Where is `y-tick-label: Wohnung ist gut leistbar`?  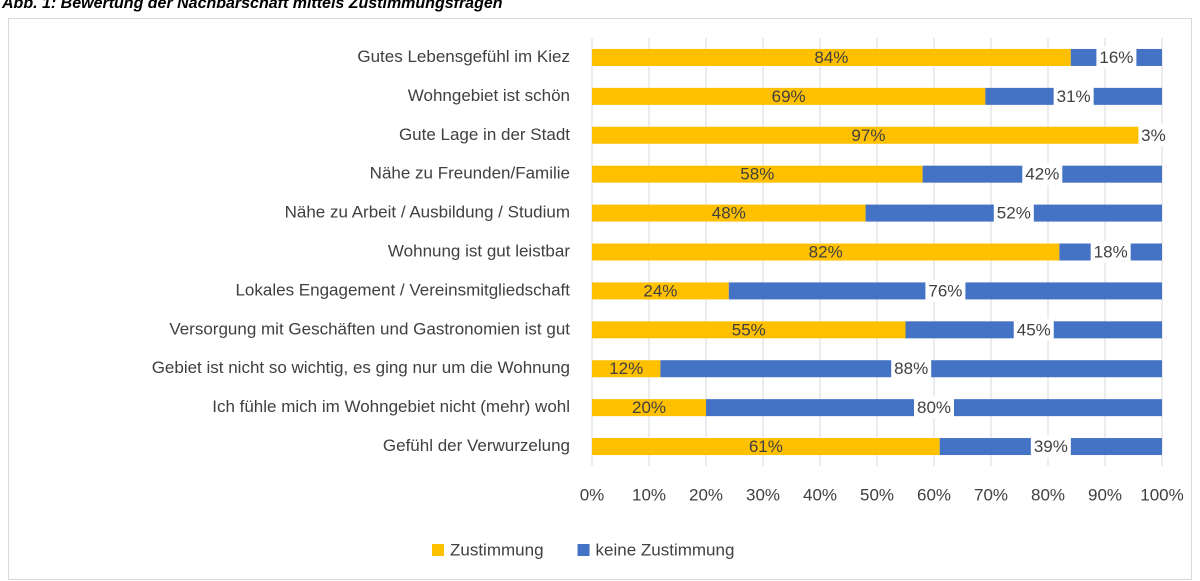 y-tick-label: Wohnung ist gut leistbar is located at coordinates (479, 250).